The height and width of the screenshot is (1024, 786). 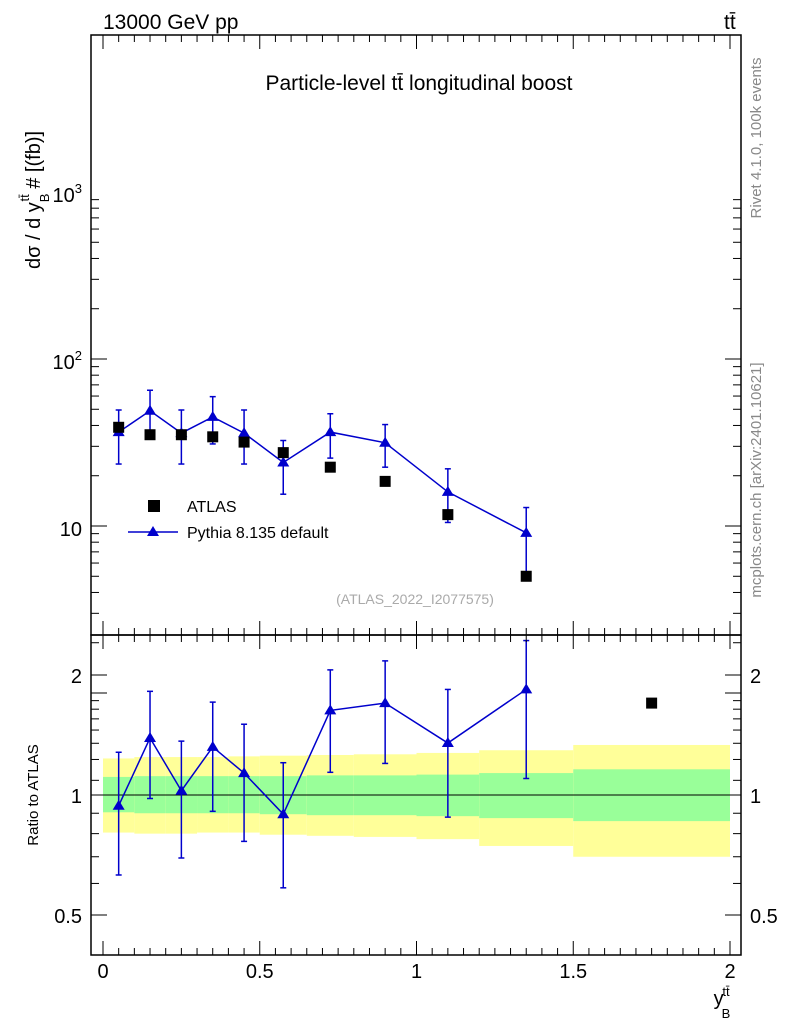 I want to click on y-tick-label-100: 10², so click(x=67, y=361).